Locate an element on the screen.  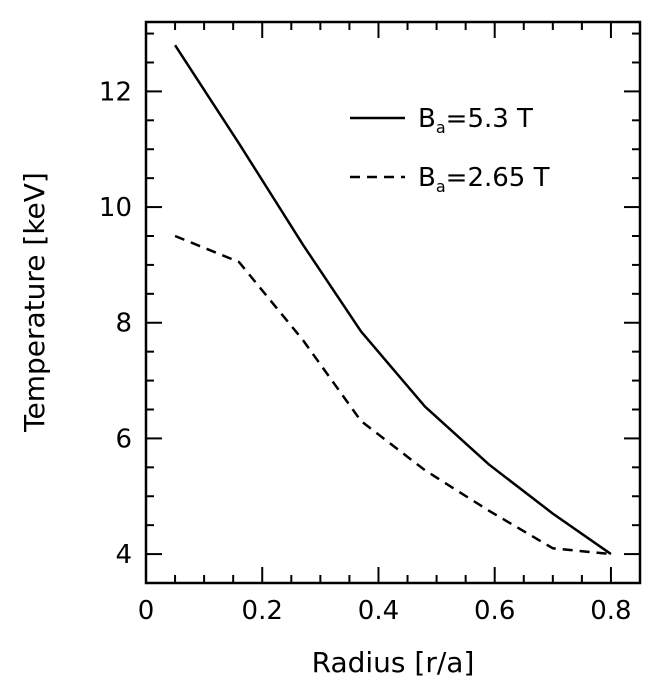
x-tick-label: 0.8 is located at coordinates (610, 611).